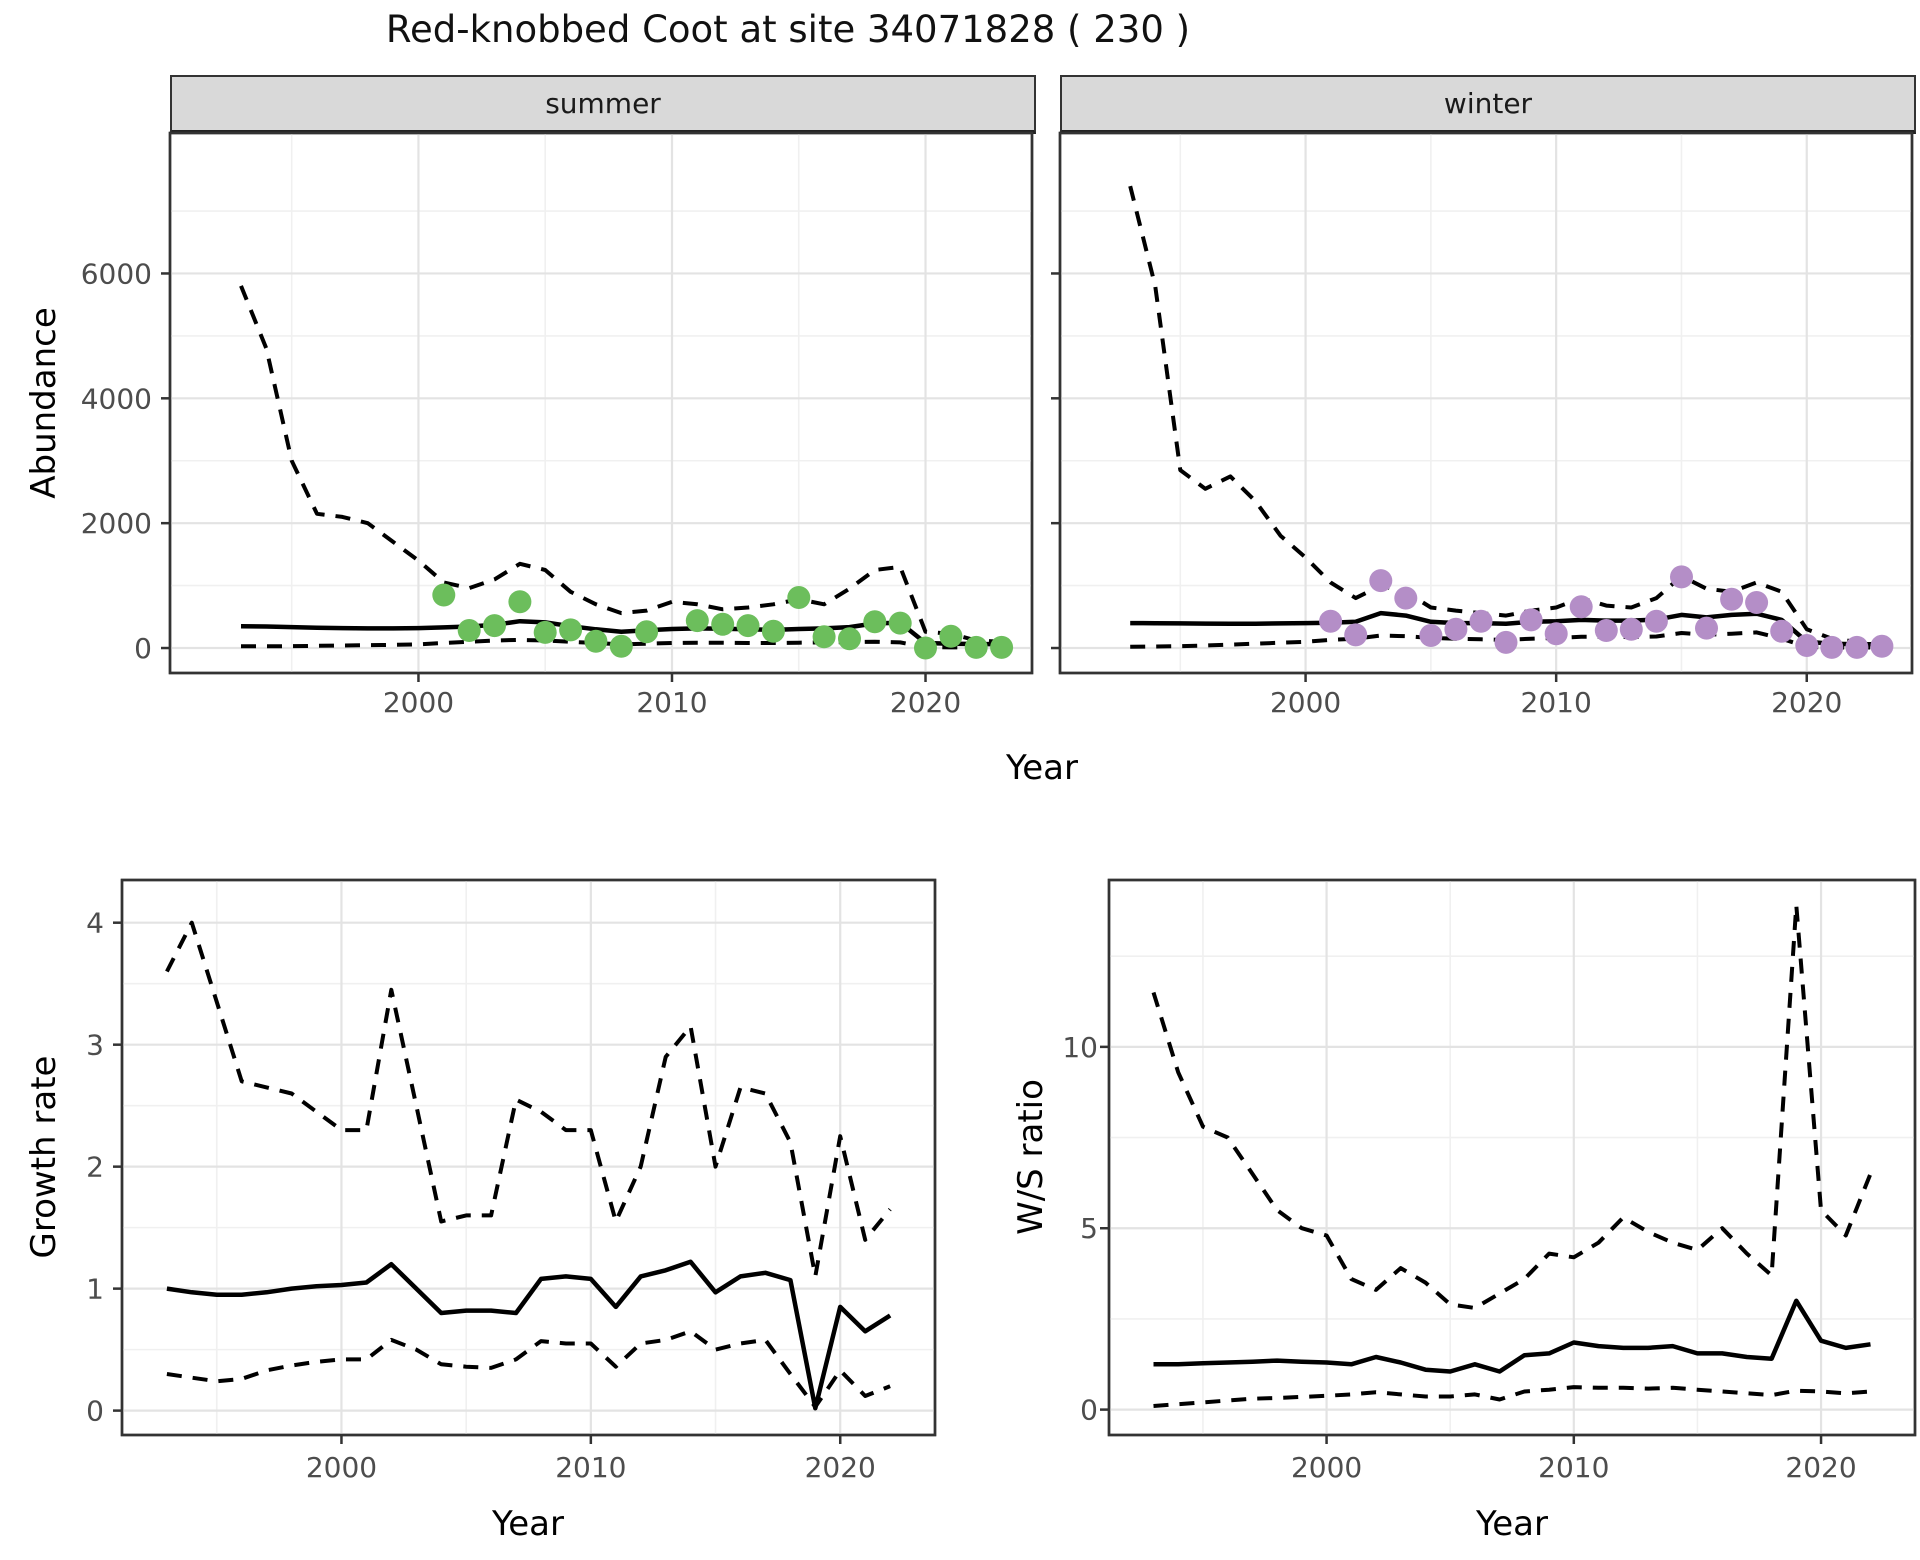 This screenshot has width=1920, height=1560. What do you see at coordinates (1089, 1228) in the screenshot?
I see `y-tick-label: 5` at bounding box center [1089, 1228].